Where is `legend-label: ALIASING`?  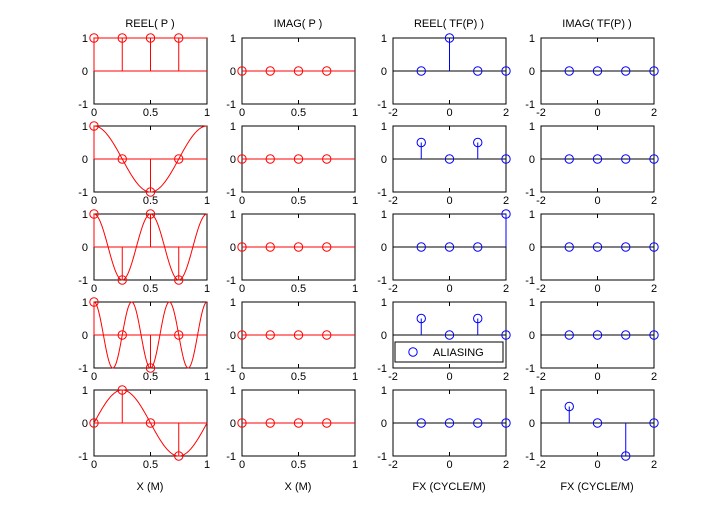
legend-label: ALIASING is located at coordinates (458, 353).